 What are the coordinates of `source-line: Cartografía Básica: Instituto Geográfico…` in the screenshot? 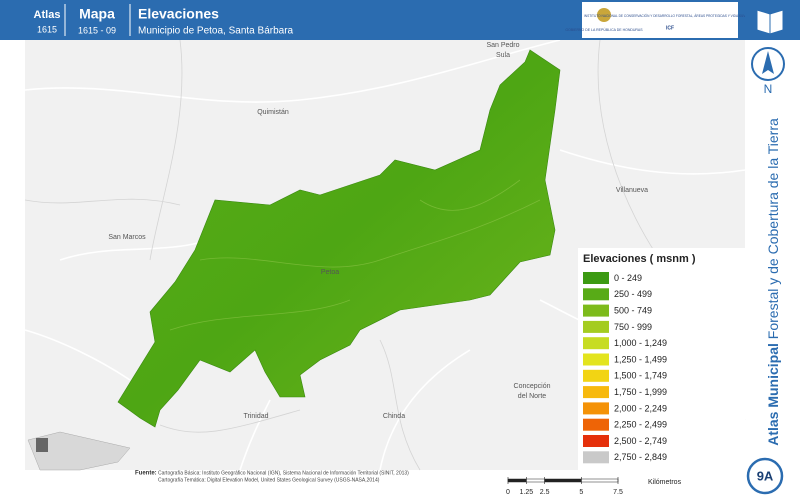 It's located at (283, 473).